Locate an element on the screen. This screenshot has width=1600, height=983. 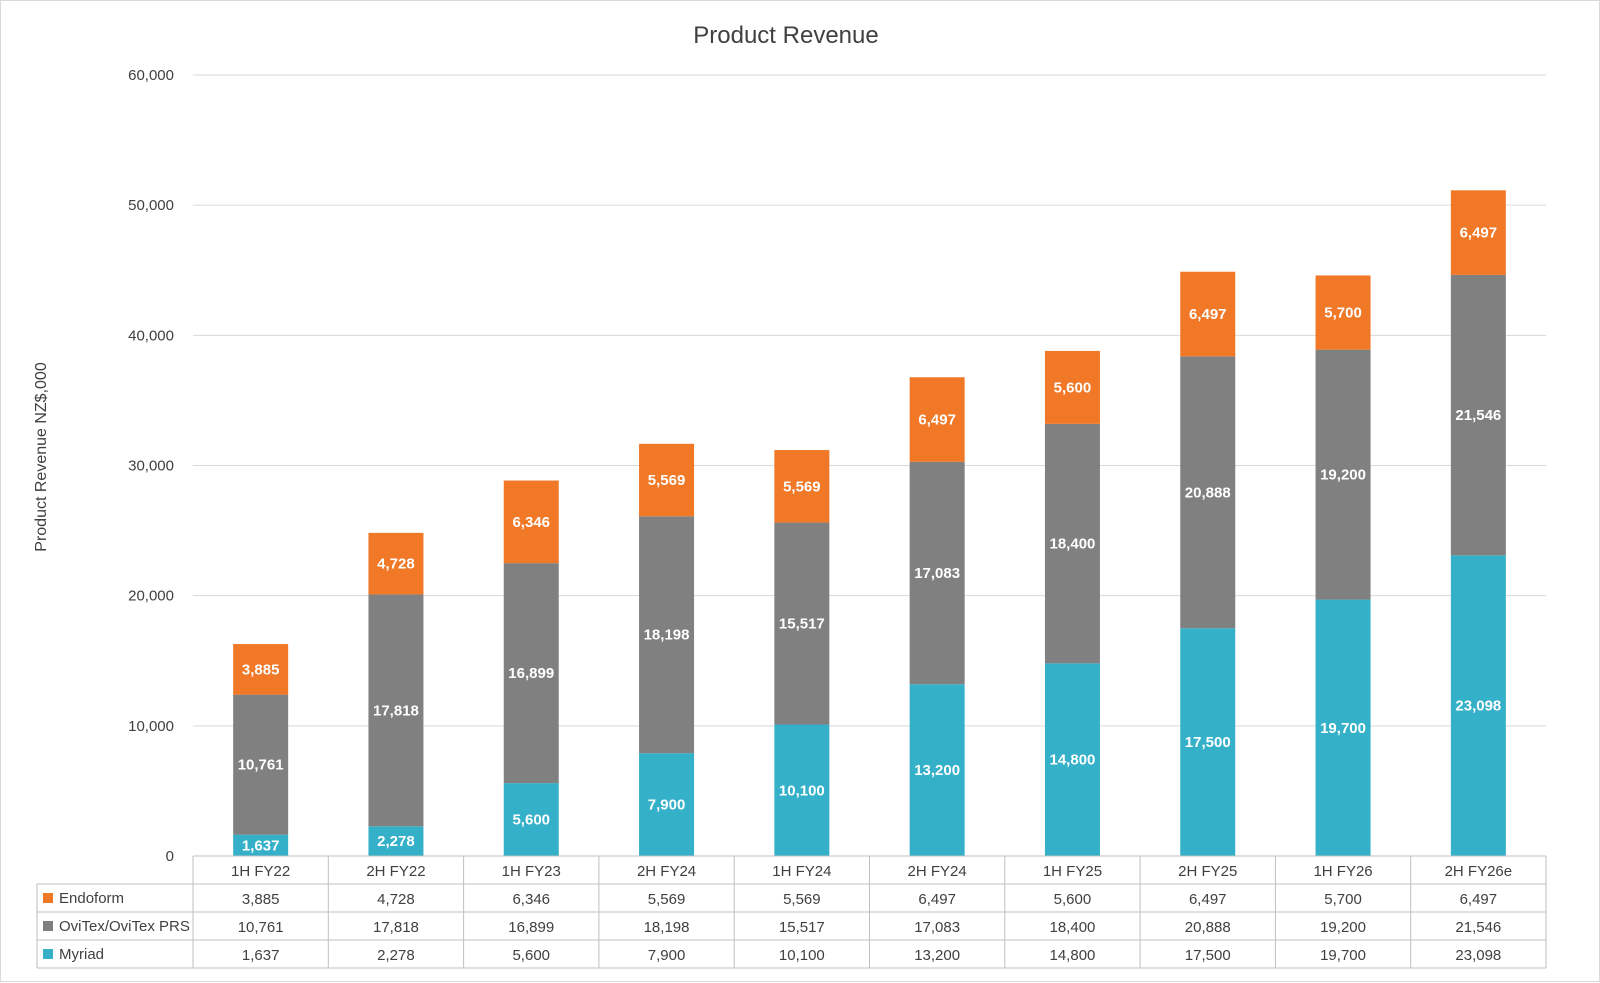
y-axis-ticks: 0 10,000 20,000 30,000 40,000 50,000 60,000 is located at coordinates (151, 466).